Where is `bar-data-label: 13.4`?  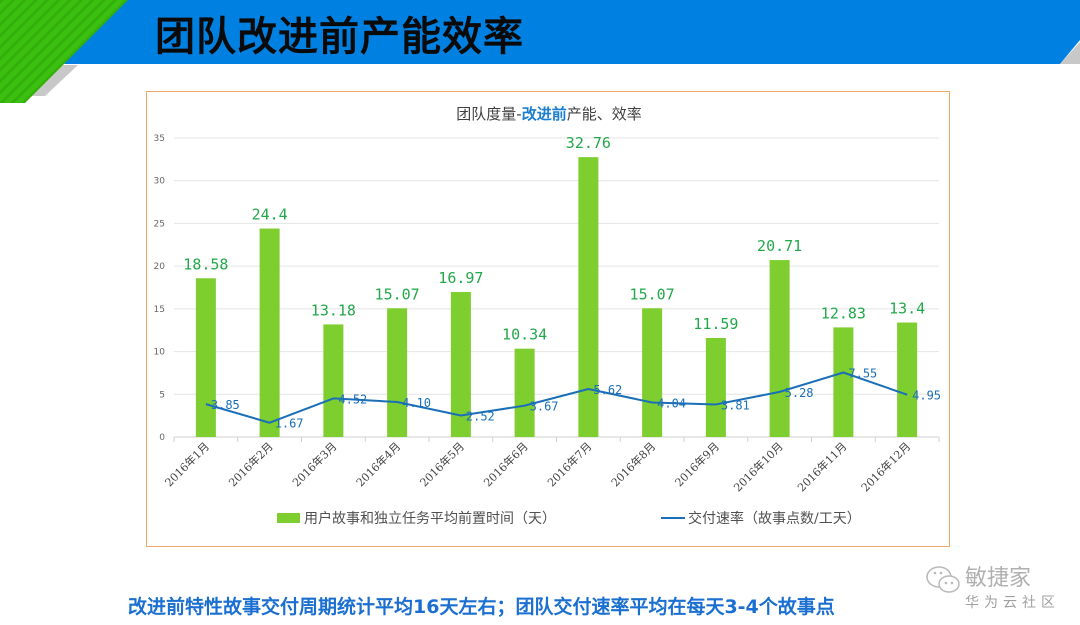
bar-data-label: 13.4 is located at coordinates (907, 309).